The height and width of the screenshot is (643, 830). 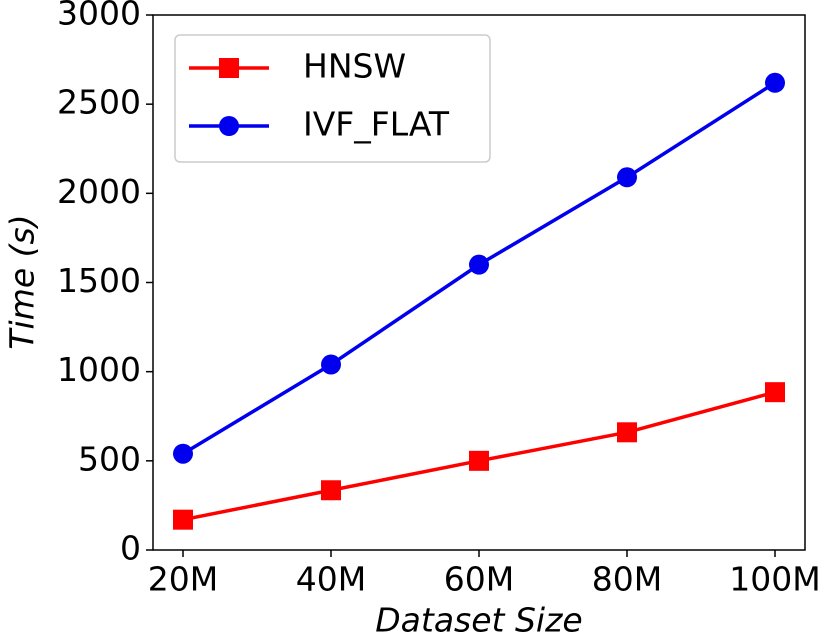 What do you see at coordinates (99, 102) in the screenshot?
I see `y-tick-label: 2500` at bounding box center [99, 102].